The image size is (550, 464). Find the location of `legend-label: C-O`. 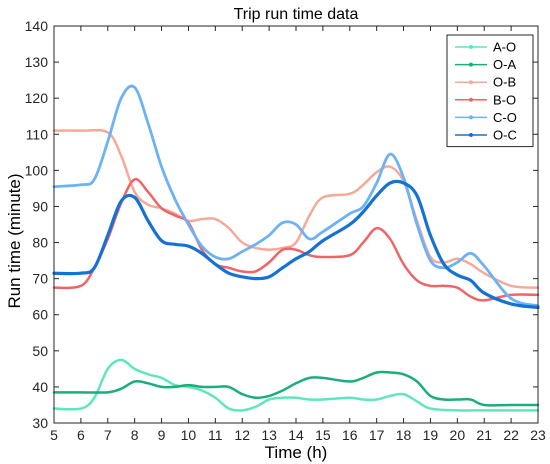

legend-label: C-O is located at coordinates (505, 117).